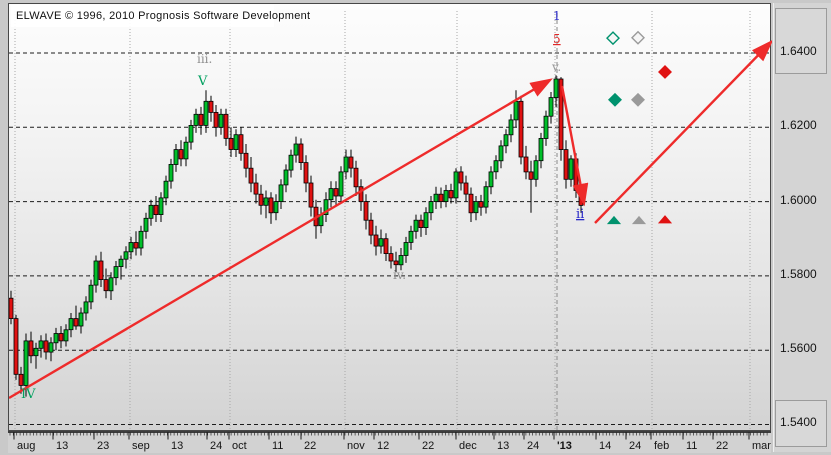 The image size is (831, 455). What do you see at coordinates (141, 446) in the screenshot?
I see `time-tick-label: sep` at bounding box center [141, 446].